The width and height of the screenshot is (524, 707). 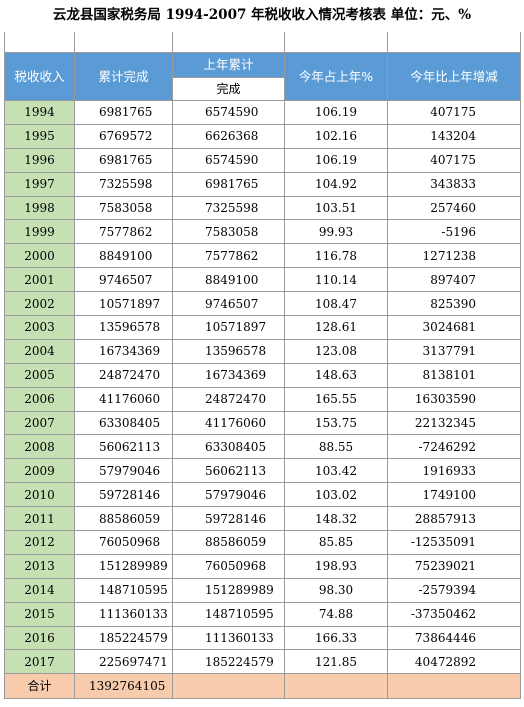 What do you see at coordinates (39, 280) in the screenshot?
I see `year-cell: 2001` at bounding box center [39, 280].